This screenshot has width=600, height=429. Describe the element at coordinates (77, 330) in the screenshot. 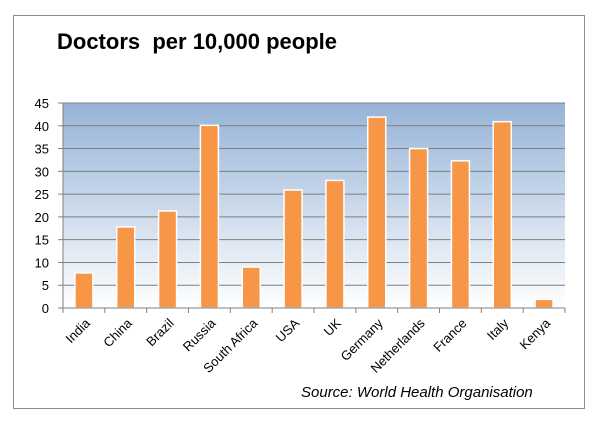

I see `x-tick-label: India` at that location.